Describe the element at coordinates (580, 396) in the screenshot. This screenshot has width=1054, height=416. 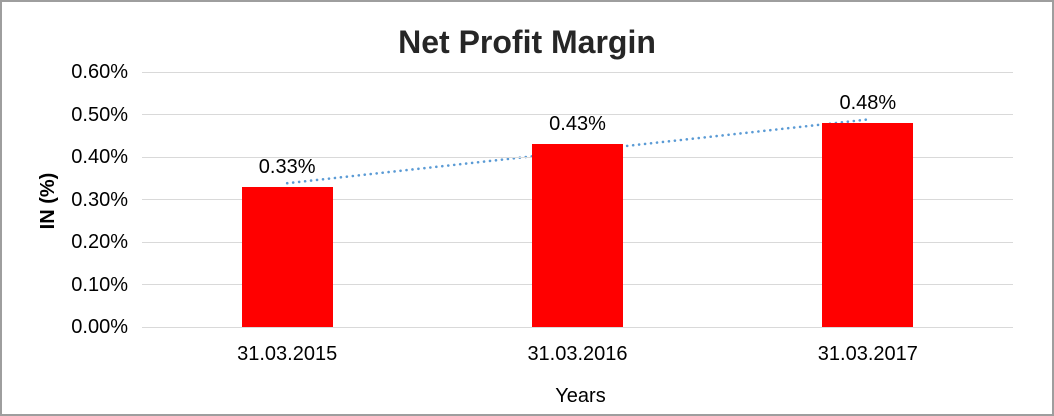
I see `x-axis-title: Years` at that location.